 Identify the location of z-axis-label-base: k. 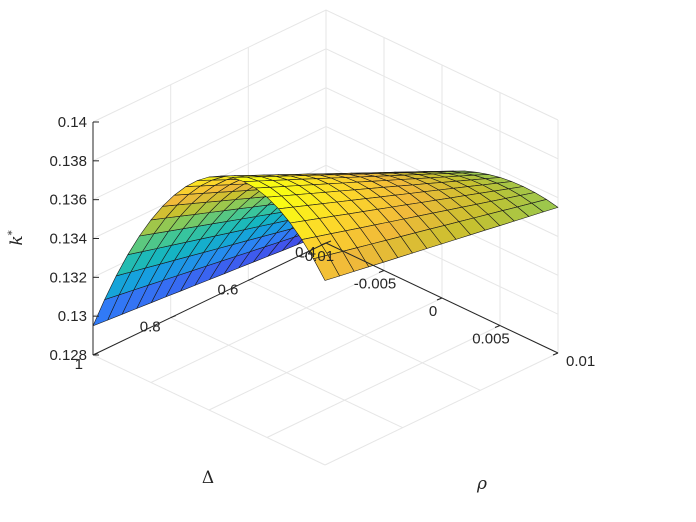
(17, 240).